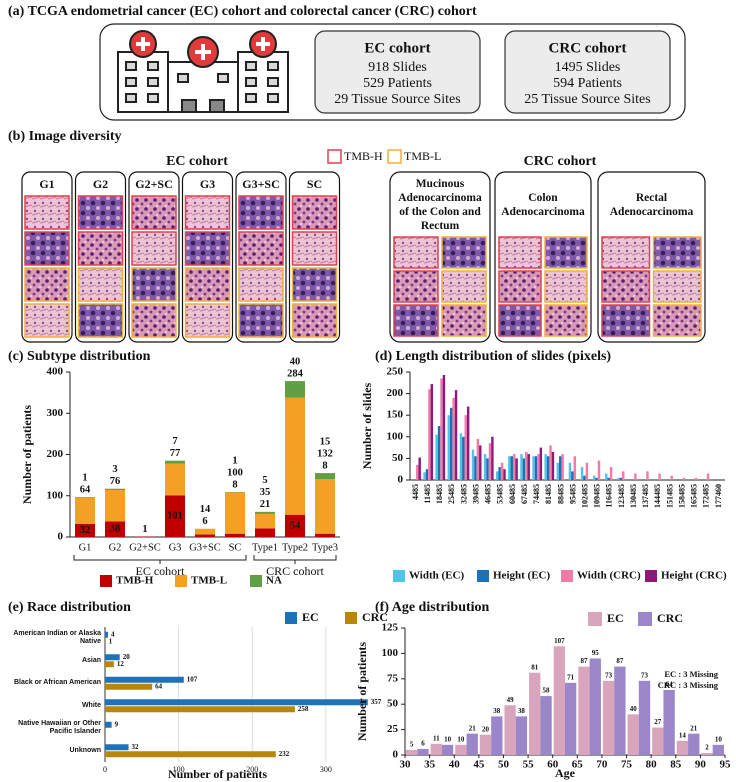  I want to click on value-label: 132, so click(325, 453).